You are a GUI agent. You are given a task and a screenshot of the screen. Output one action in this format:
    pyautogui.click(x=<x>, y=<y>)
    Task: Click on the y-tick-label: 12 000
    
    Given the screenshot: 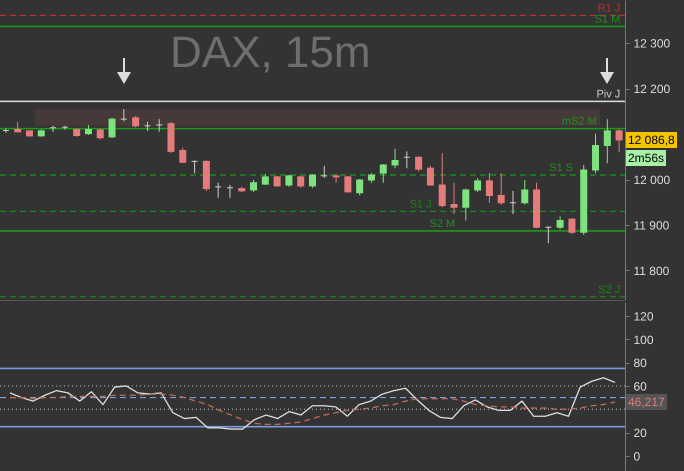 What is the action you would take?
    pyautogui.click(x=652, y=180)
    